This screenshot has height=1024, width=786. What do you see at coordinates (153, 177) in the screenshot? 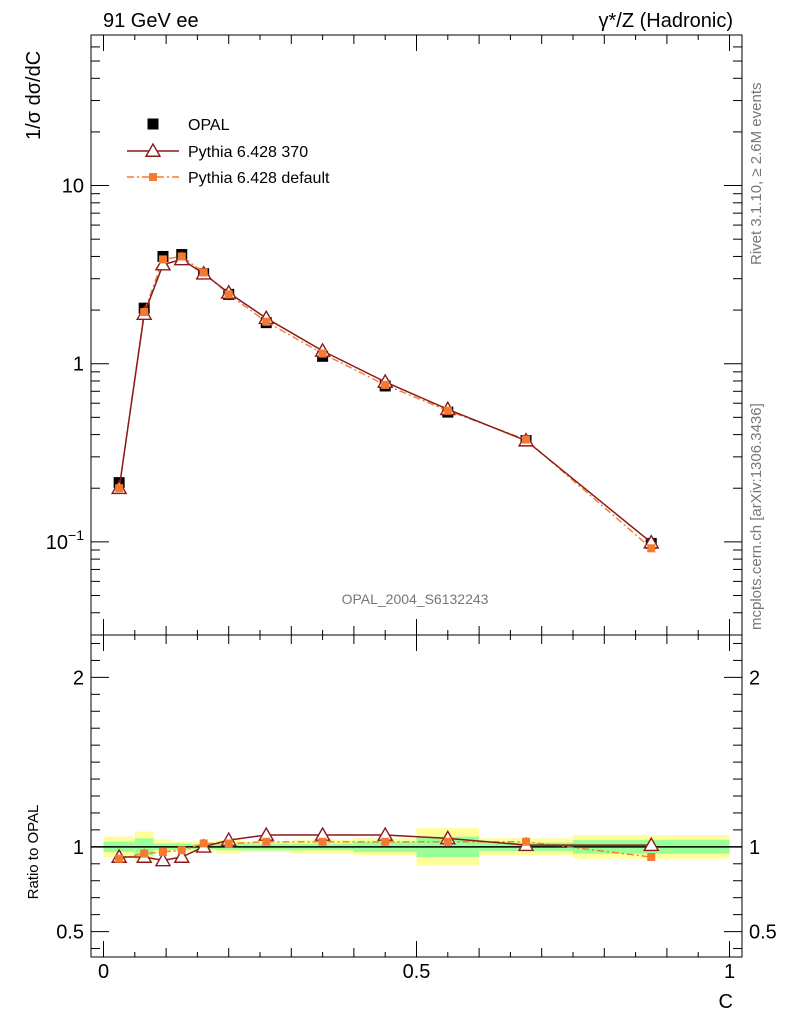
I see `legend-marker-pythia-default` at bounding box center [153, 177].